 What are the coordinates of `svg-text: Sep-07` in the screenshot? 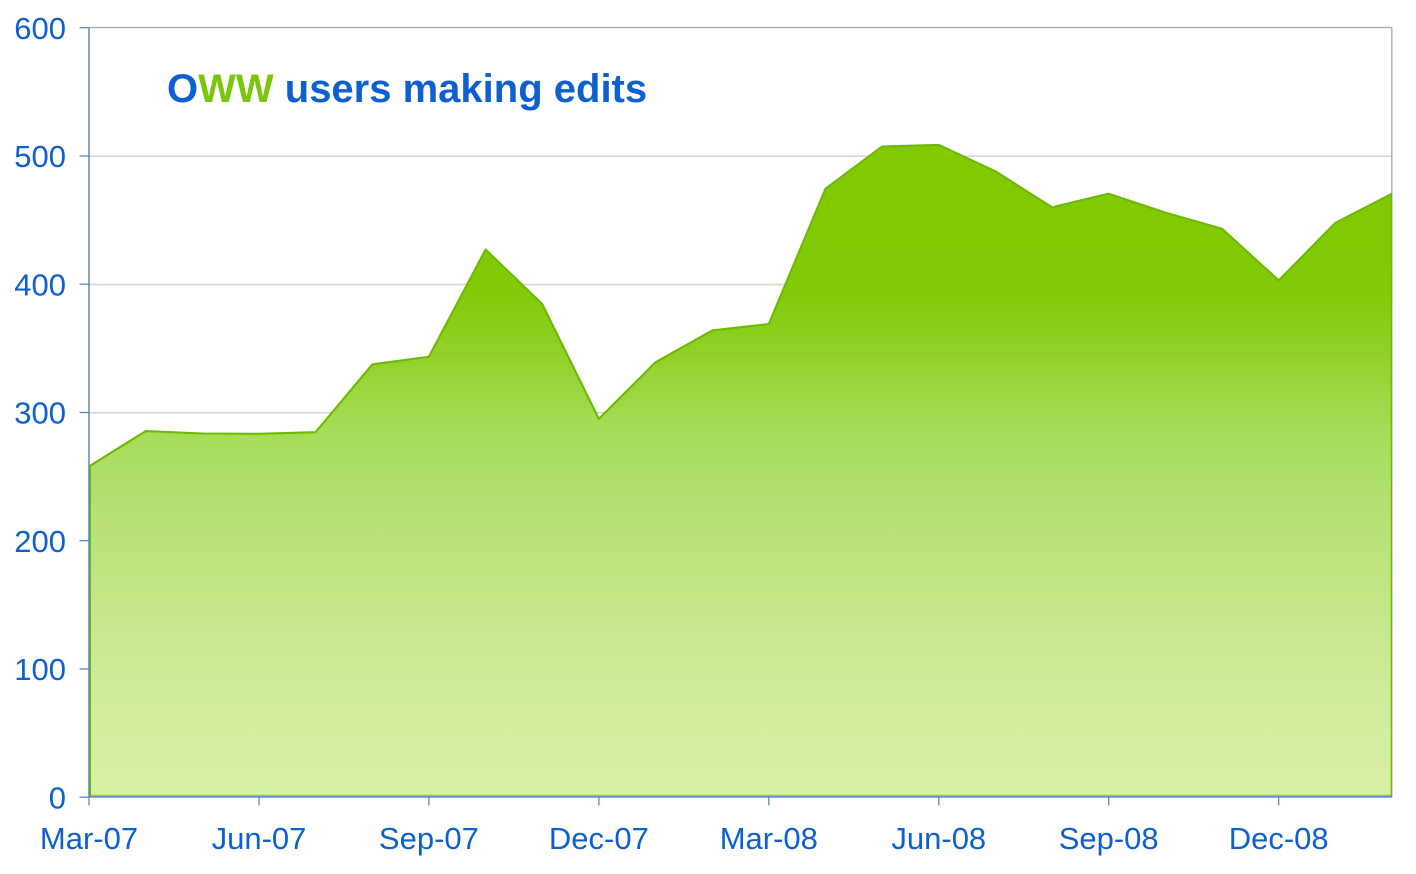 It's located at (429, 838).